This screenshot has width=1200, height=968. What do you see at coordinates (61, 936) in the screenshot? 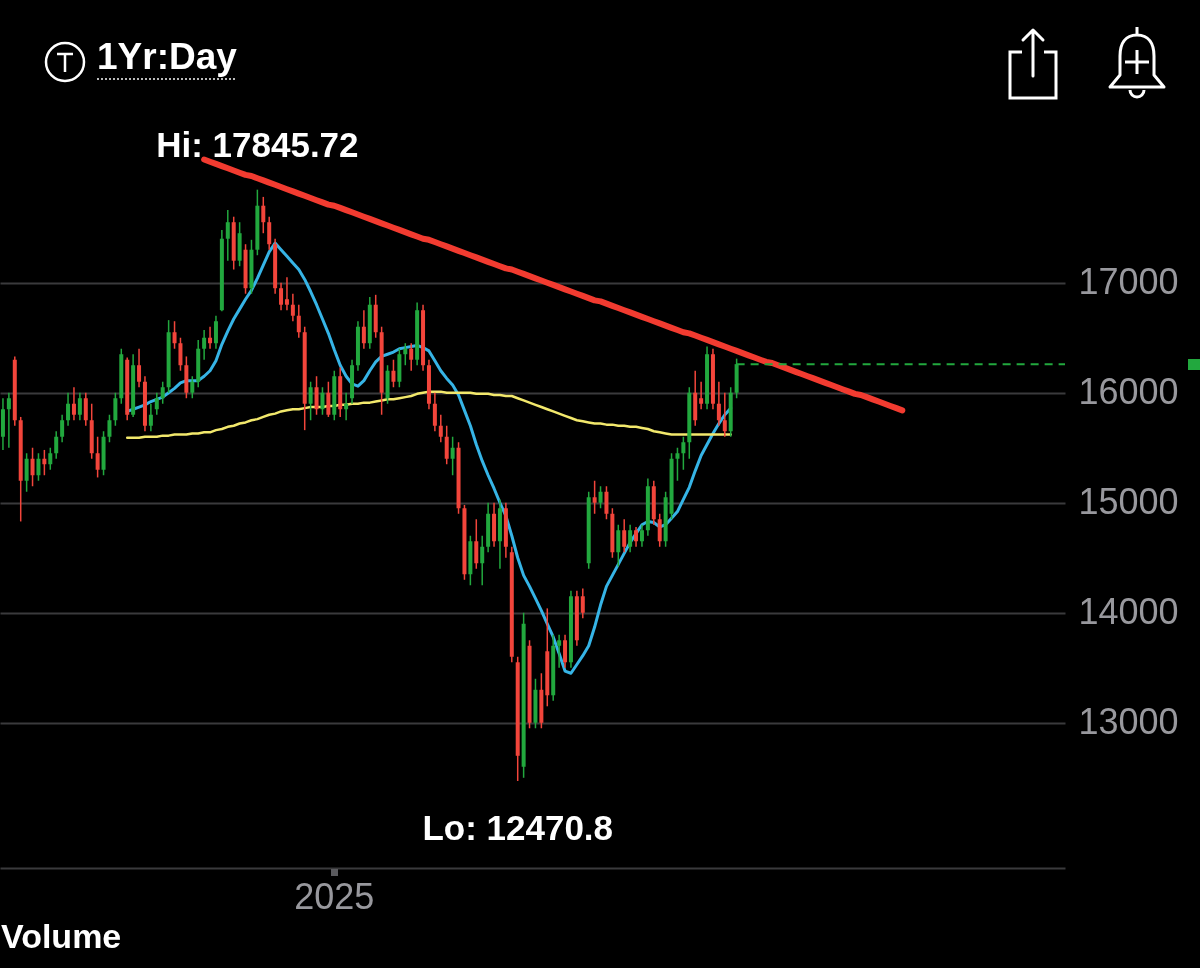
I see `text: Volume` at bounding box center [61, 936].